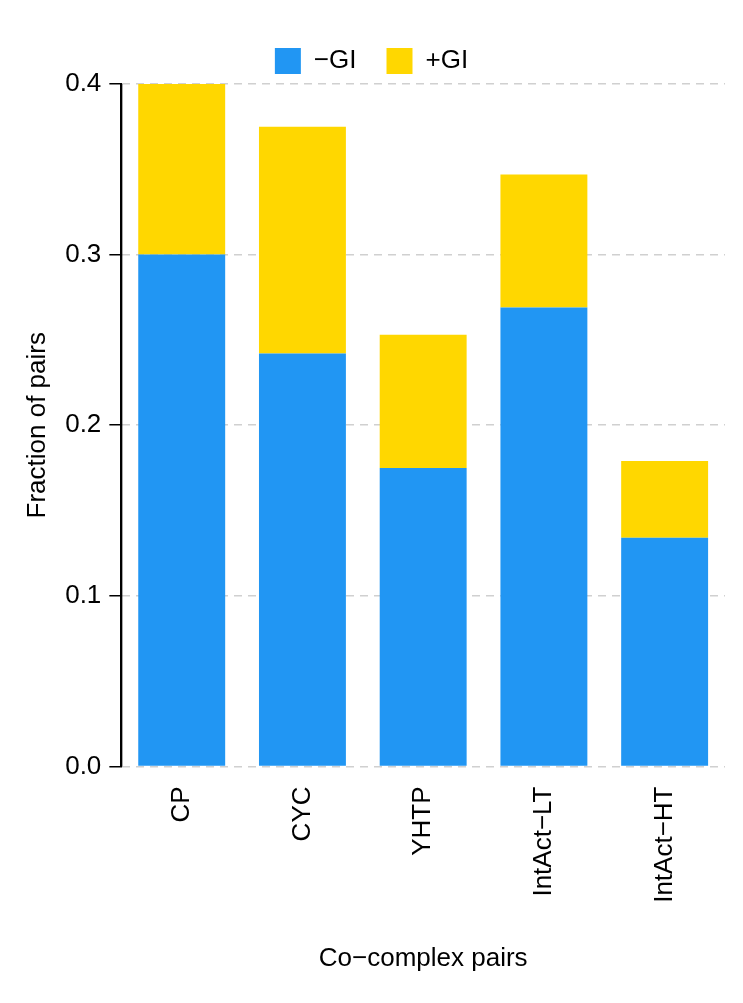 The height and width of the screenshot is (1003, 743). I want to click on y-tick-label: 0.2, so click(83, 423).